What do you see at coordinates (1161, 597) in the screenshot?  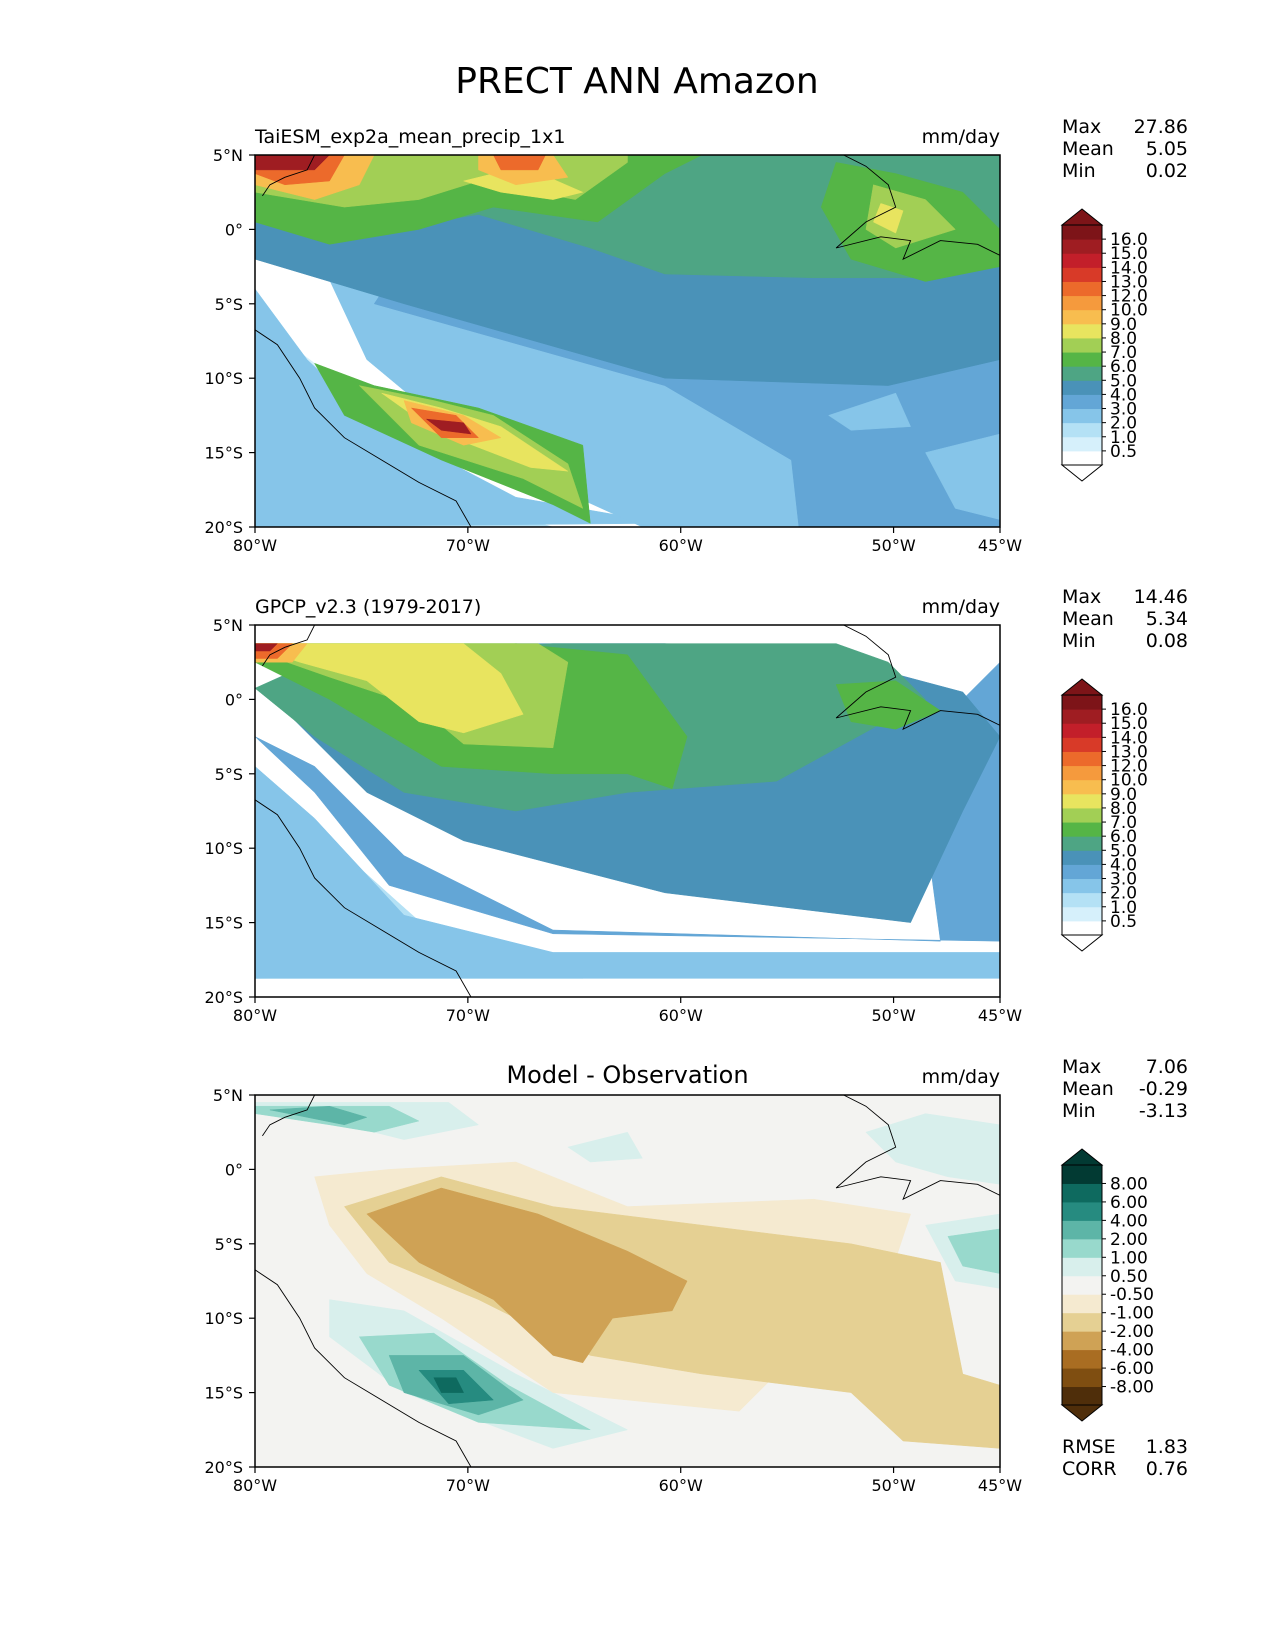 I see `stat-value: 14.46` at bounding box center [1161, 597].